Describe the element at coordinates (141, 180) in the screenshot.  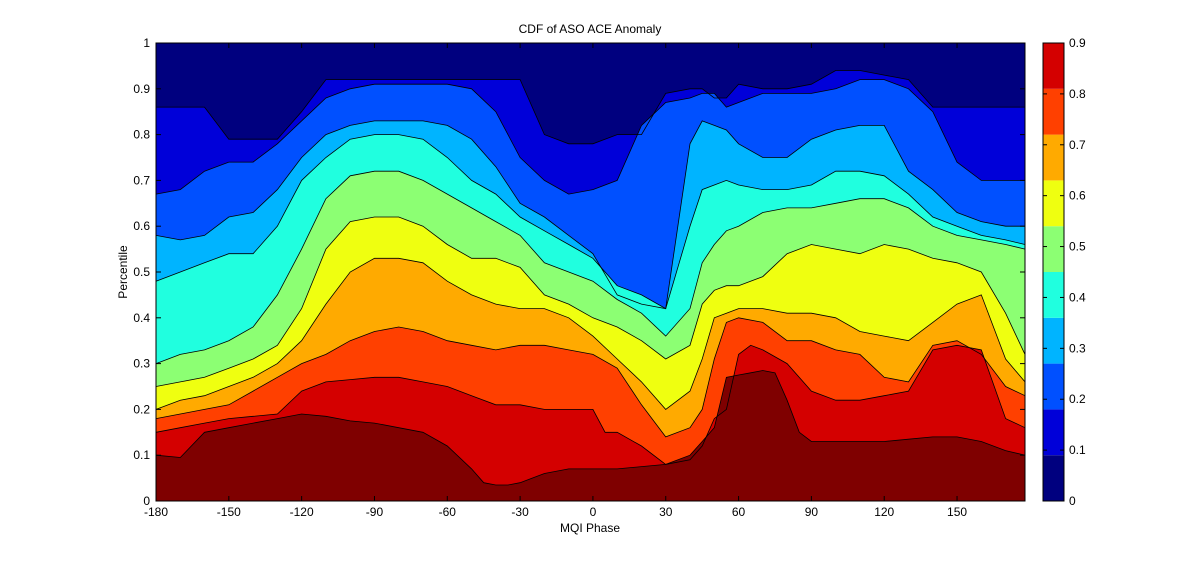
I see `y-tick-label: 0.7` at that location.